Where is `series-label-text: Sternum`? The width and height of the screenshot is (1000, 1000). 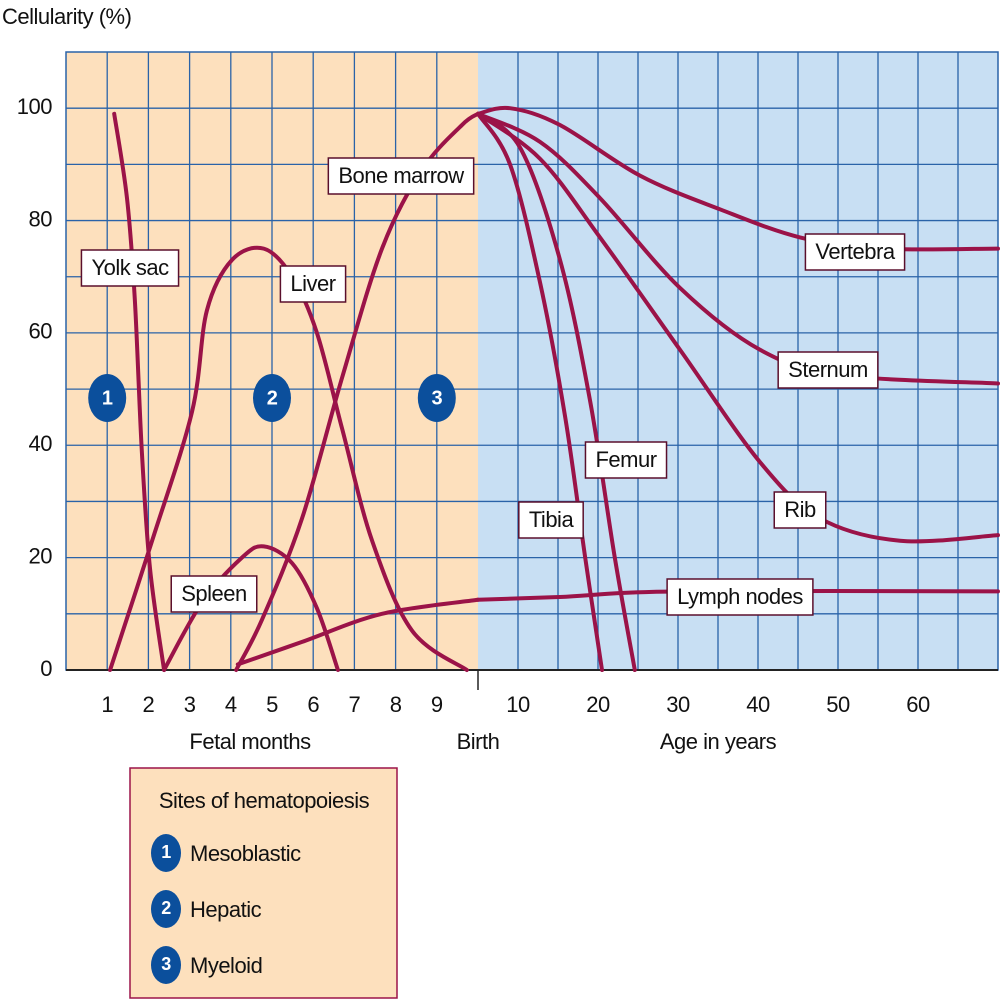 series-label-text: Sternum is located at coordinates (828, 369).